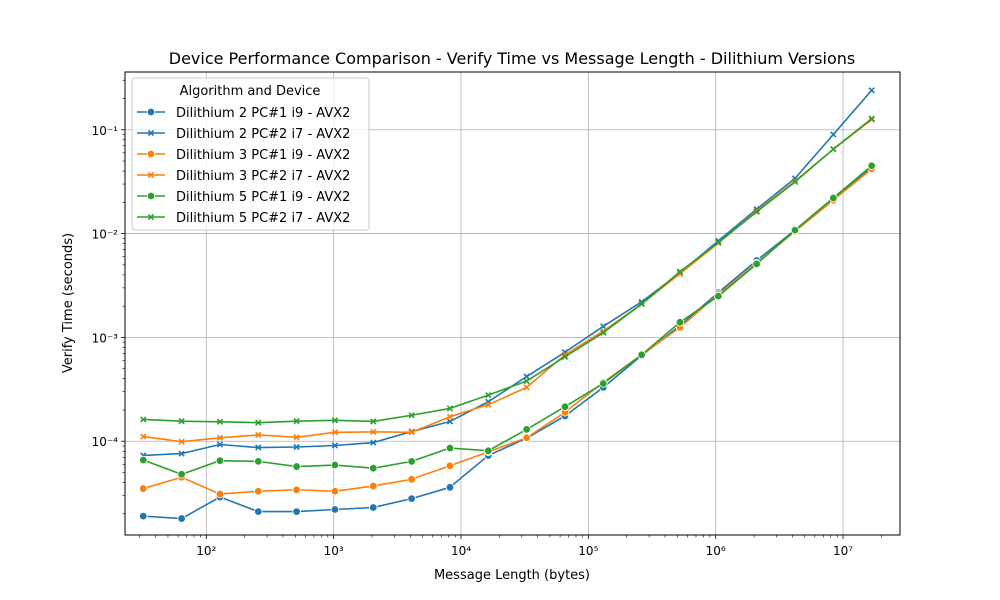 This screenshot has height=600, width=1000. I want to click on y-tick-label: 10⁻², so click(105, 235).